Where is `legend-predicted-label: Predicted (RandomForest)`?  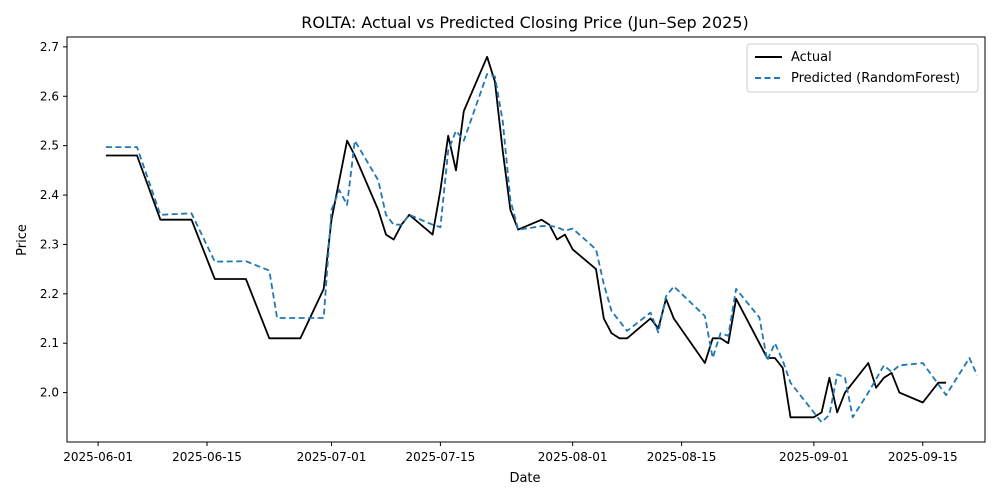
legend-predicted-label: Predicted (RandomForest) is located at coordinates (875, 78).